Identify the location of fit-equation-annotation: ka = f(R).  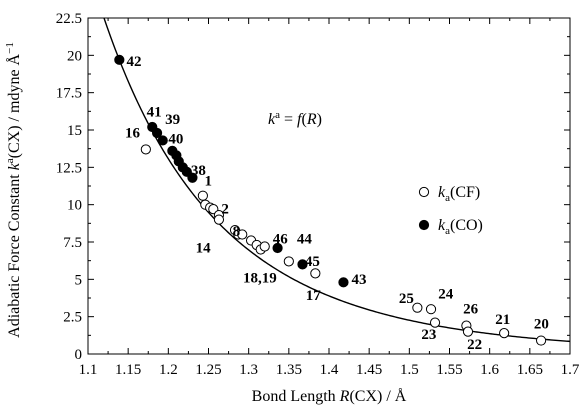
(295, 118).